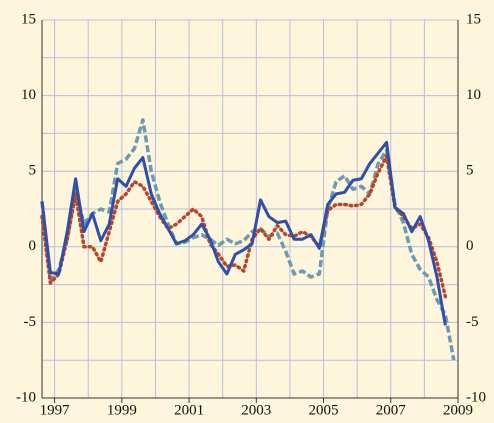  I want to click on y-tick-label: -10, so click(26, 397).